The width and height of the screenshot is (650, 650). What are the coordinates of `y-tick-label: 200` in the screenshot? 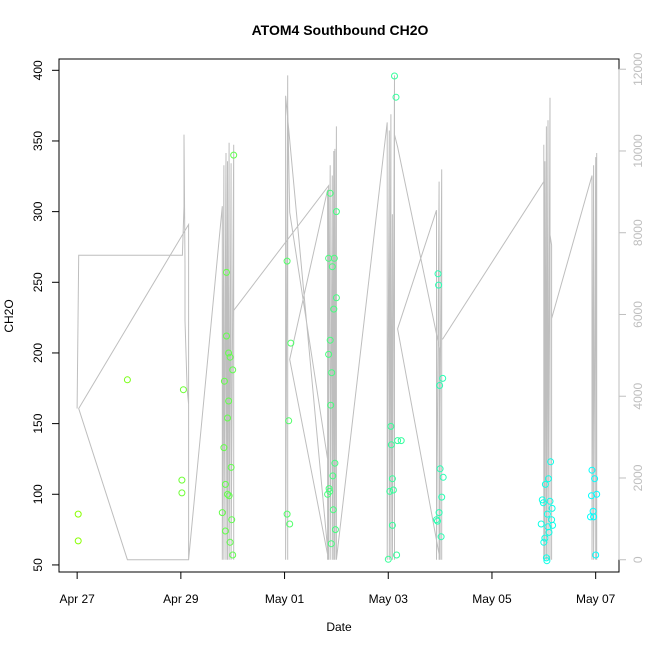 It's located at (38, 353).